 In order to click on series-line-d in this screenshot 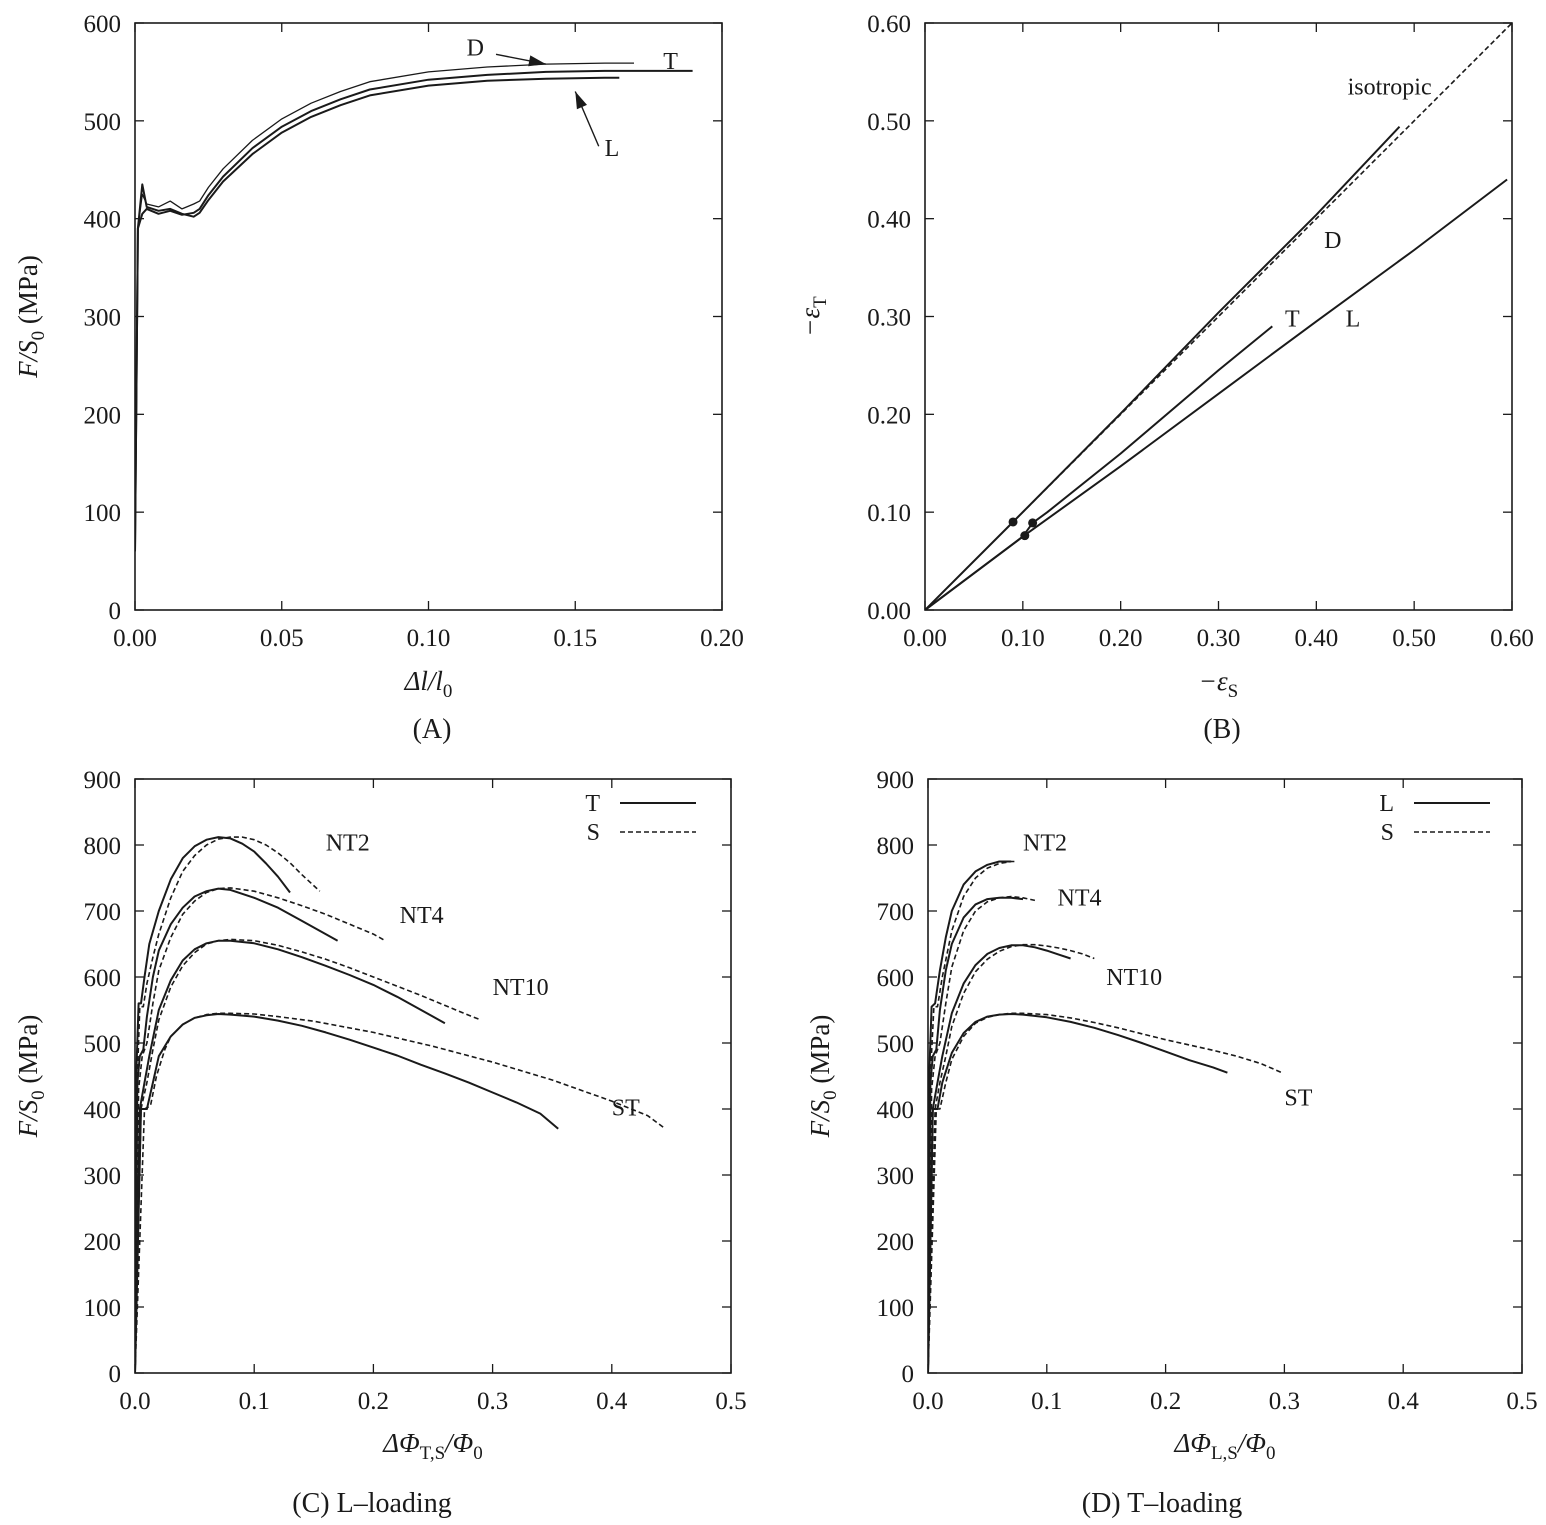, I will do `click(1163, 368)`.